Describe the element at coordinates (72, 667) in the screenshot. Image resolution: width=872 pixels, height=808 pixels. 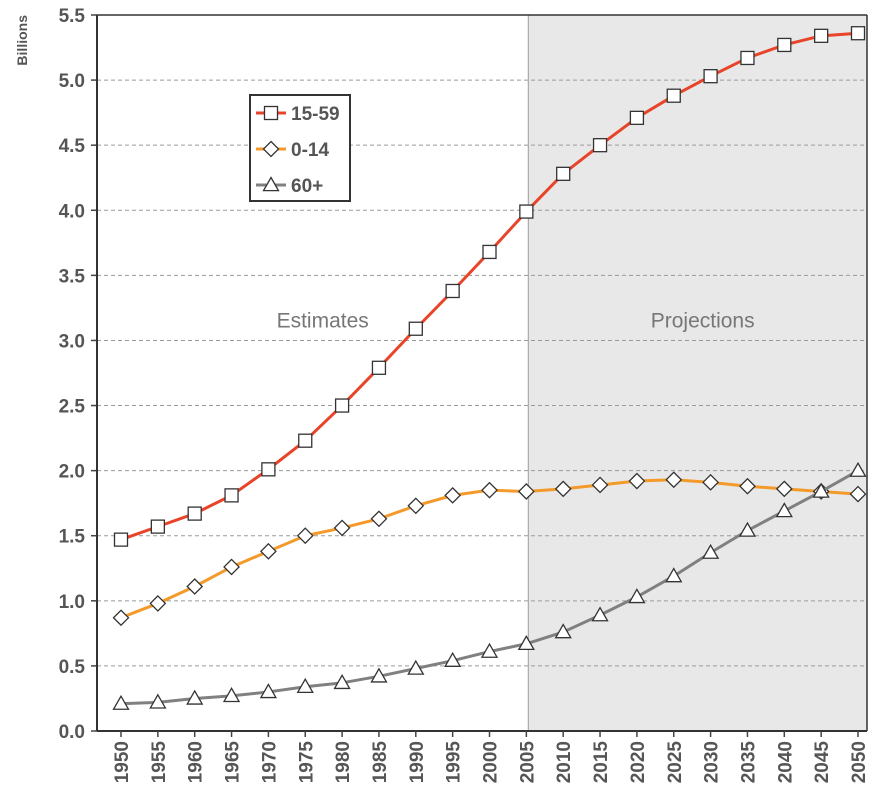
I see `y-tick-label: 0.5` at that location.